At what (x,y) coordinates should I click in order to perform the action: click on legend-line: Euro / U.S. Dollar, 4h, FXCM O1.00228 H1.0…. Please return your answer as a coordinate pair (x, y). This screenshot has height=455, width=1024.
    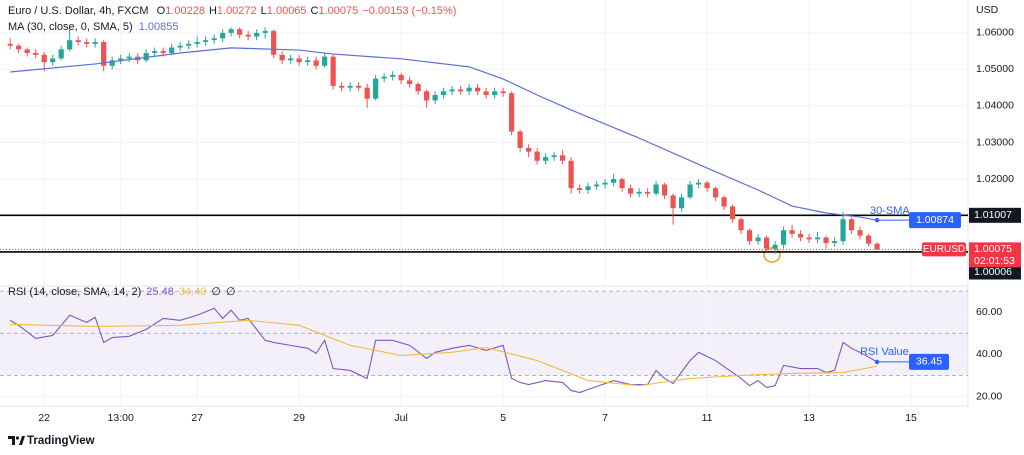
    Looking at the image, I should click on (232, 11).